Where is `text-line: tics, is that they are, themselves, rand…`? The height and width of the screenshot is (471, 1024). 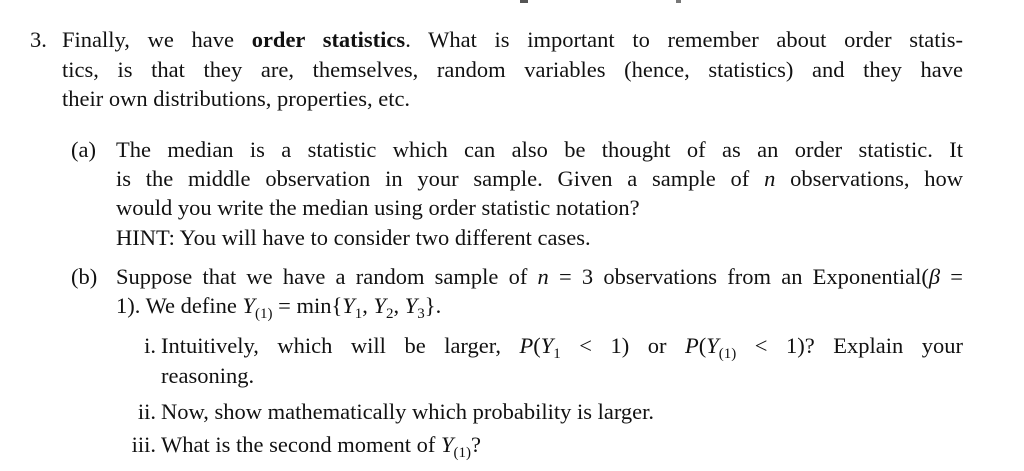 text-line: tics, is that they are, themselves, rand… is located at coordinates (512, 70).